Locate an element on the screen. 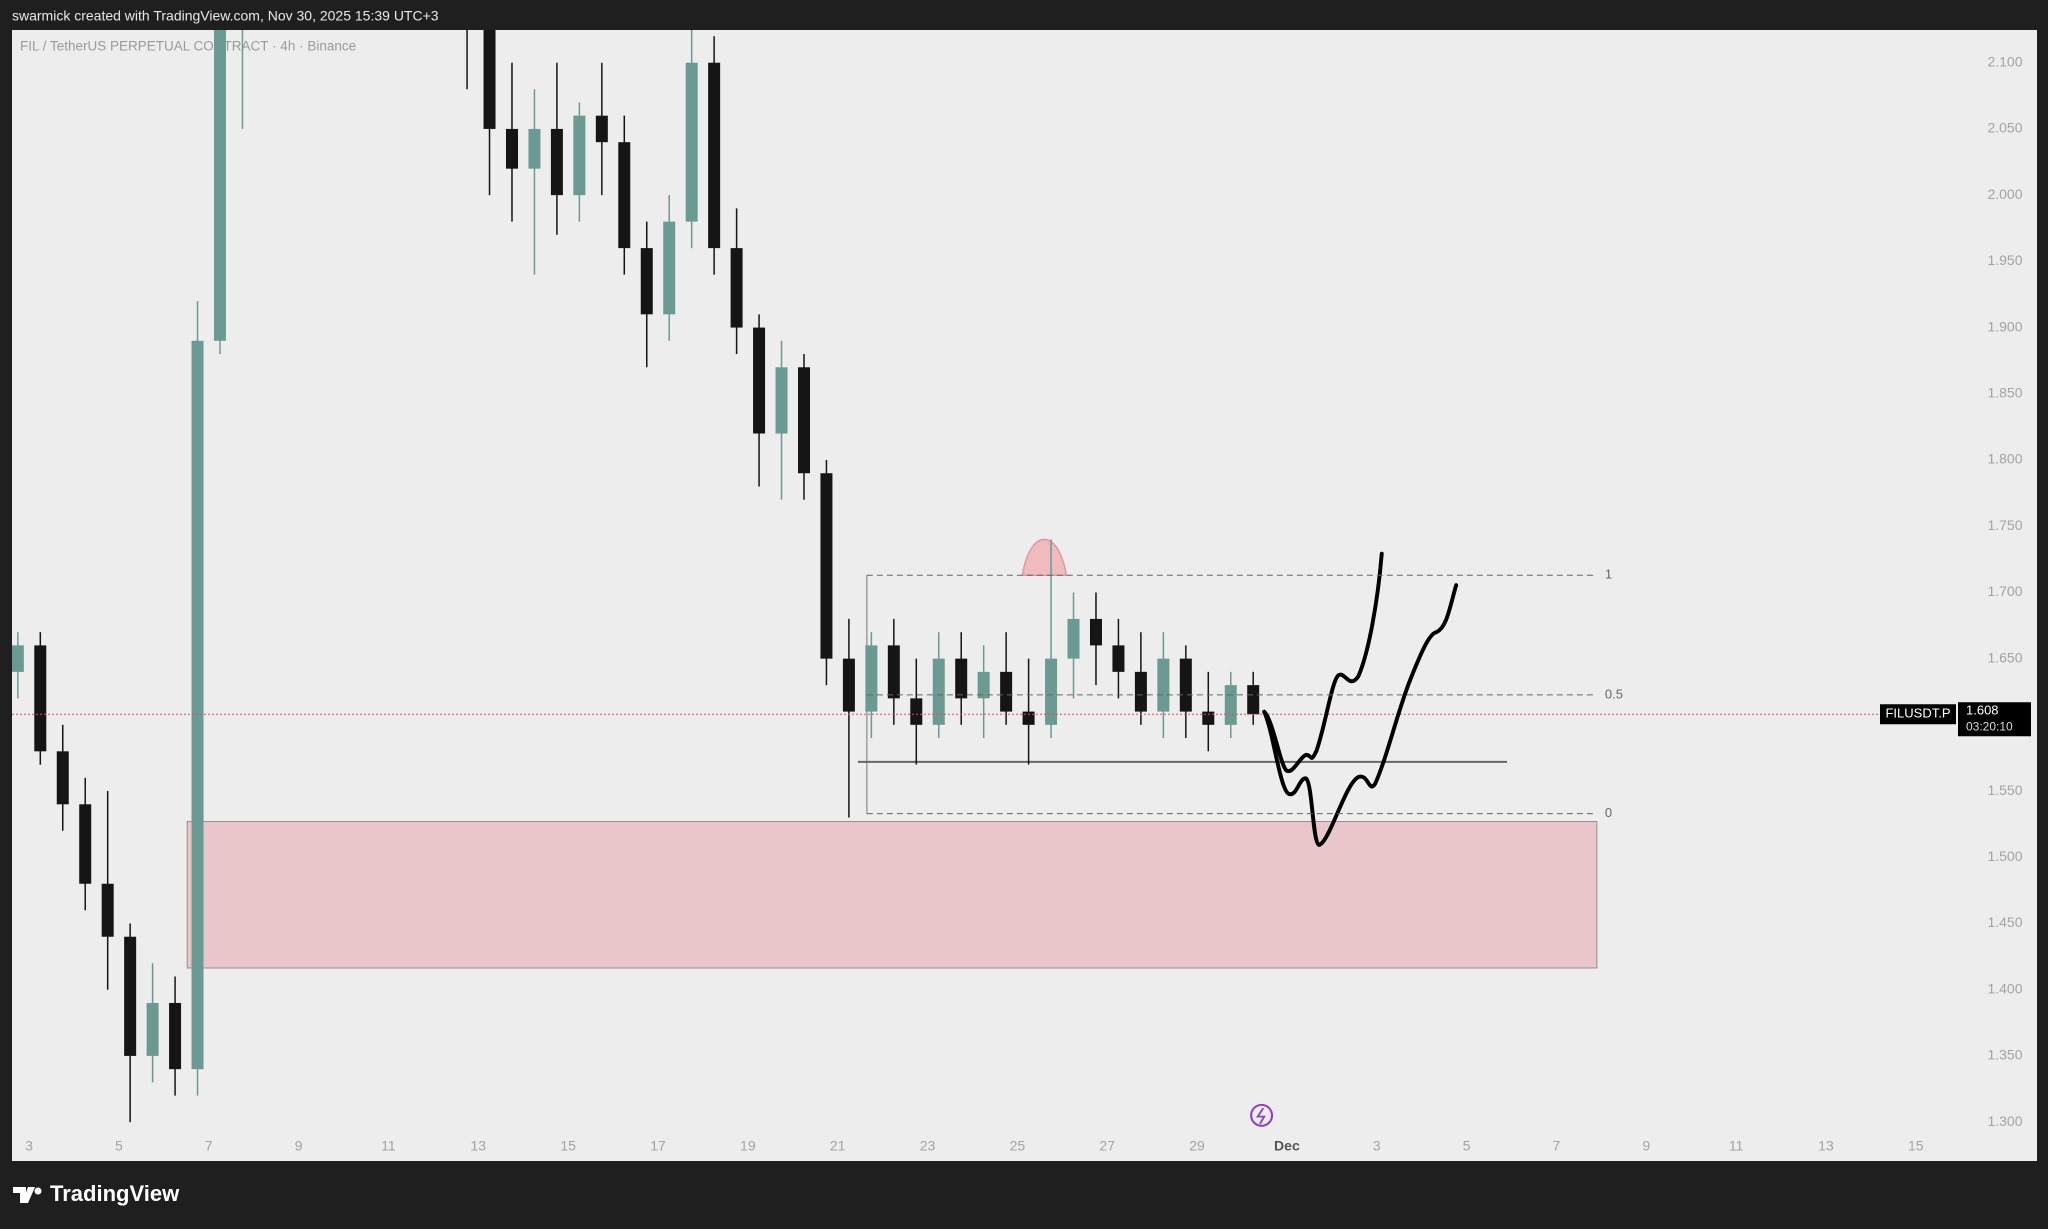  x-tick-label: 3 is located at coordinates (1377, 1146).